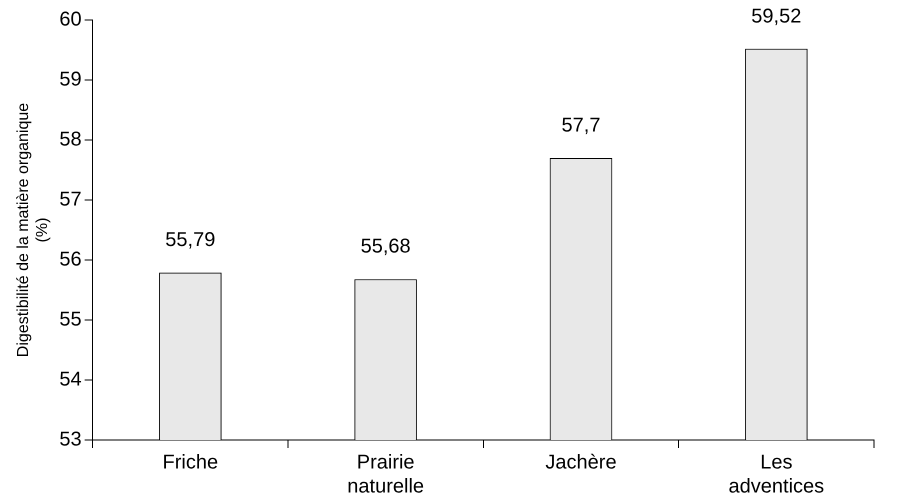 The width and height of the screenshot is (914, 502). I want to click on x-tick-label: Les adventices, so click(776, 475).